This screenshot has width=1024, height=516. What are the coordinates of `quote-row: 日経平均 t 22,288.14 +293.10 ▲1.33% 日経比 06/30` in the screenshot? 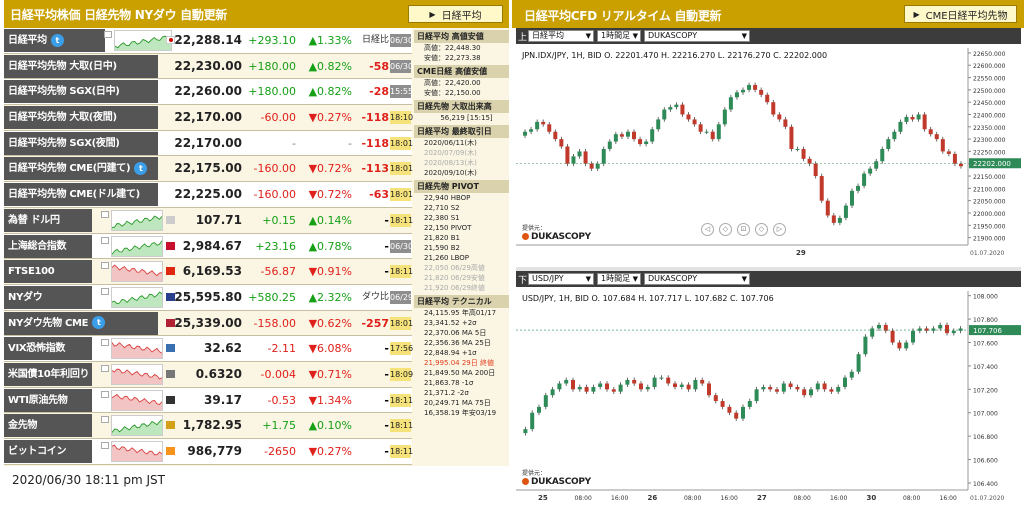 It's located at (208, 41).